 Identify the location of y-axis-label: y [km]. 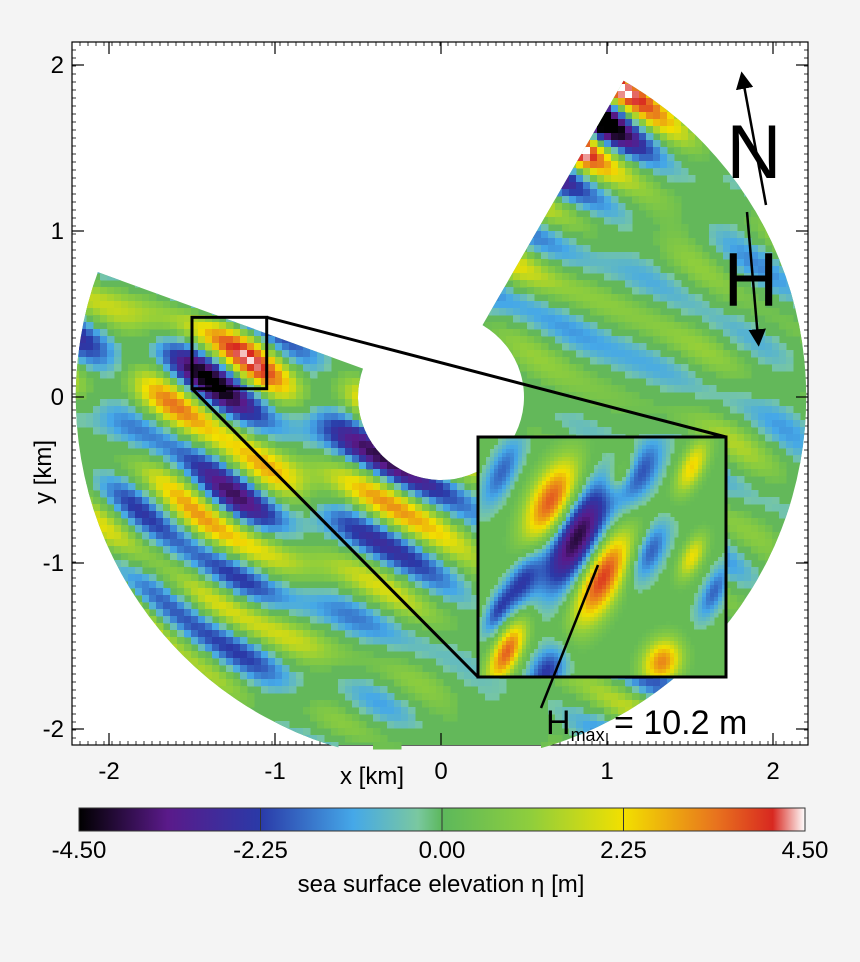
(43, 472).